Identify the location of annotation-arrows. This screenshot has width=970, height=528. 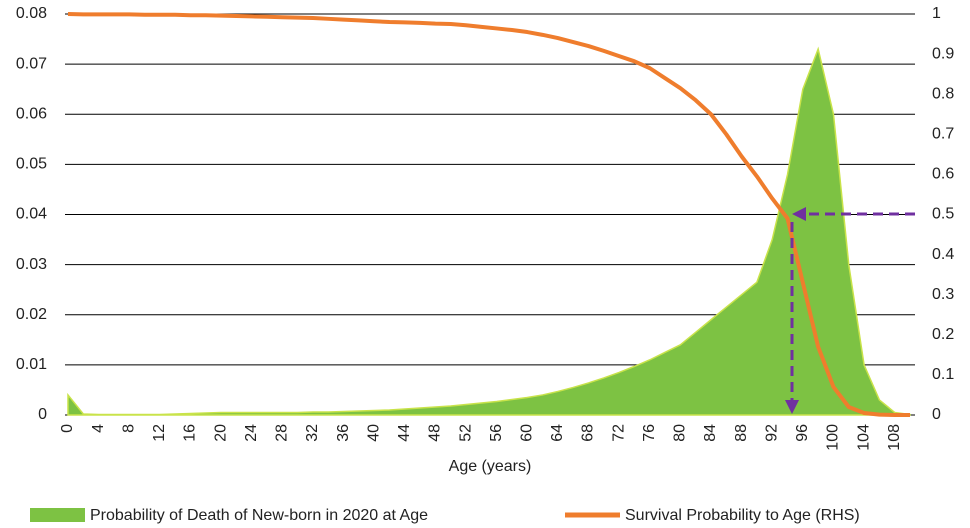
(852, 308).